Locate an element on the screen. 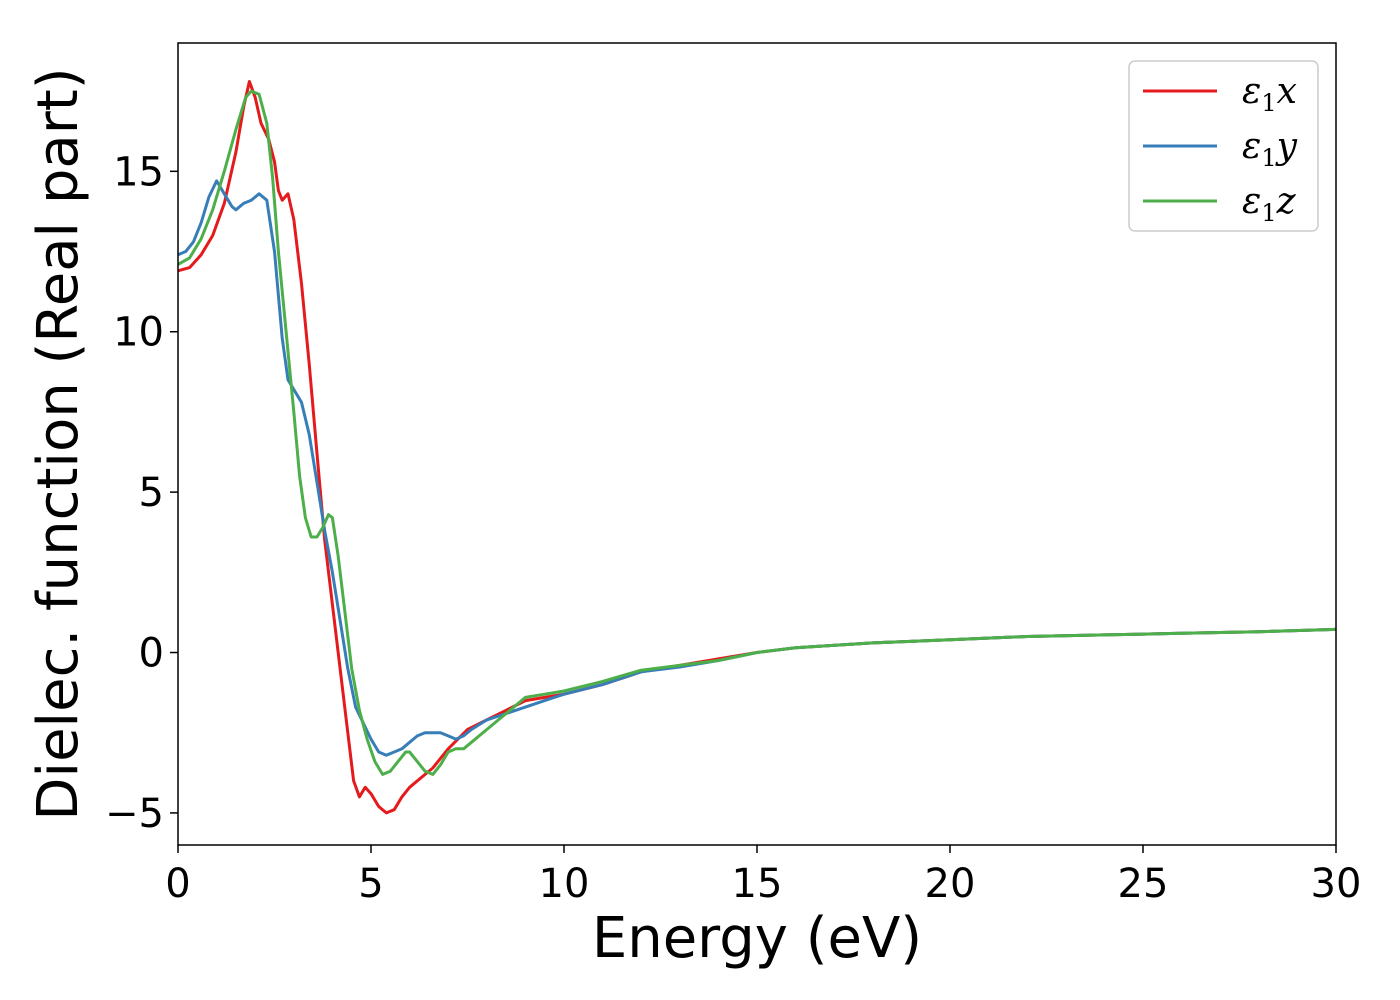 The image size is (1400, 1000). y-tick-label: 5 is located at coordinates (151, 493).